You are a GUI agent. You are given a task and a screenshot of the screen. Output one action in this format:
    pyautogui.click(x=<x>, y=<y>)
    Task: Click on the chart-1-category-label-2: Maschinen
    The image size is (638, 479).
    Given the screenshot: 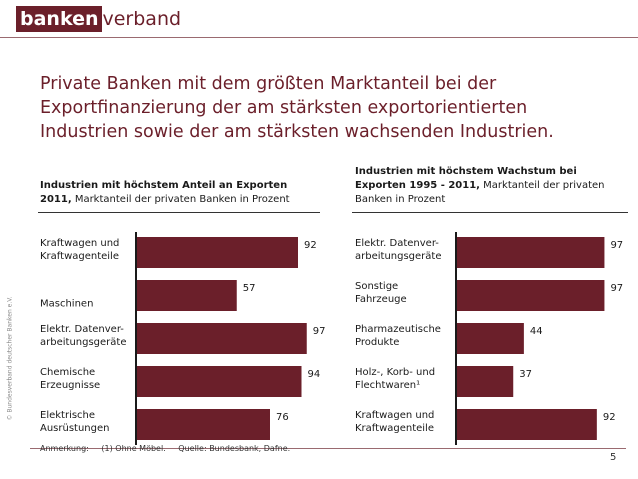 What is the action you would take?
    pyautogui.click(x=66, y=304)
    